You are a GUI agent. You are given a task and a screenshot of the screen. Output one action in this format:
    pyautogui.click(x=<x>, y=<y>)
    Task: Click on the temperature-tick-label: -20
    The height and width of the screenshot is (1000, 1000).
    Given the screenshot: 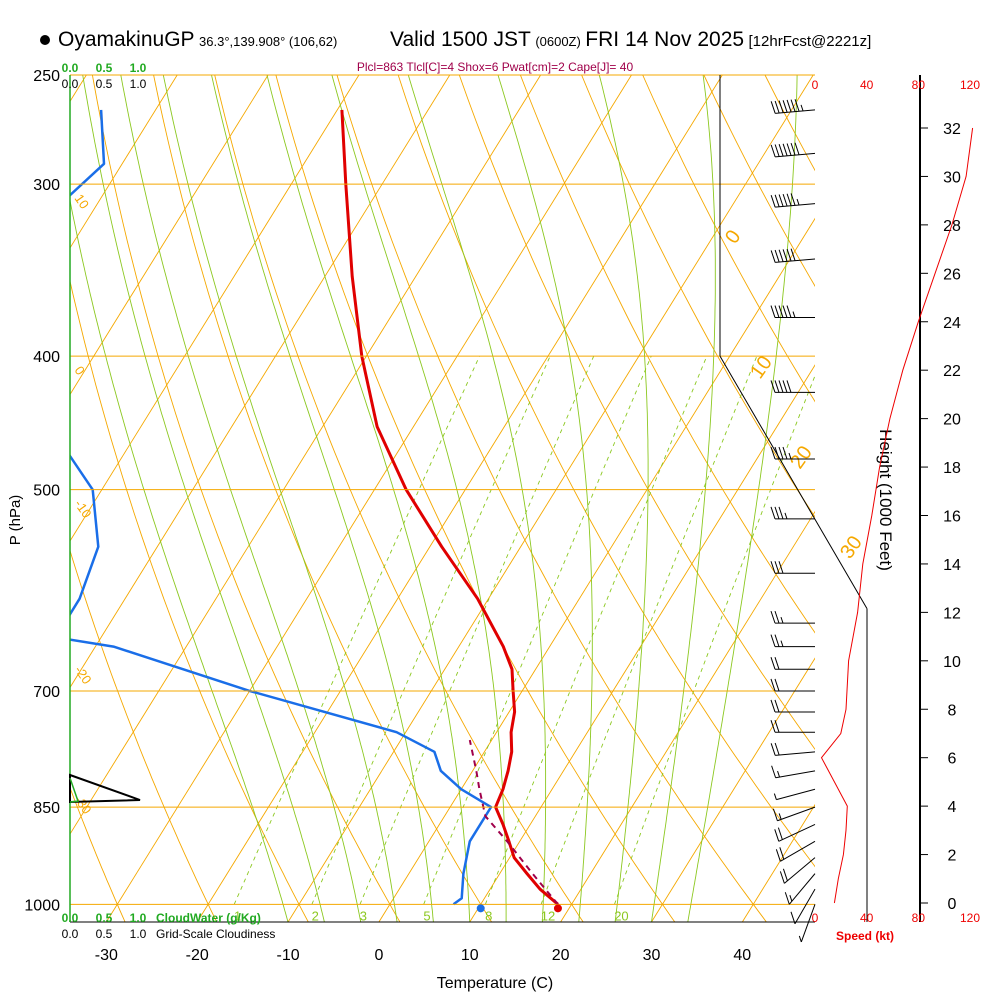 What is the action you would take?
    pyautogui.click(x=197, y=955)
    